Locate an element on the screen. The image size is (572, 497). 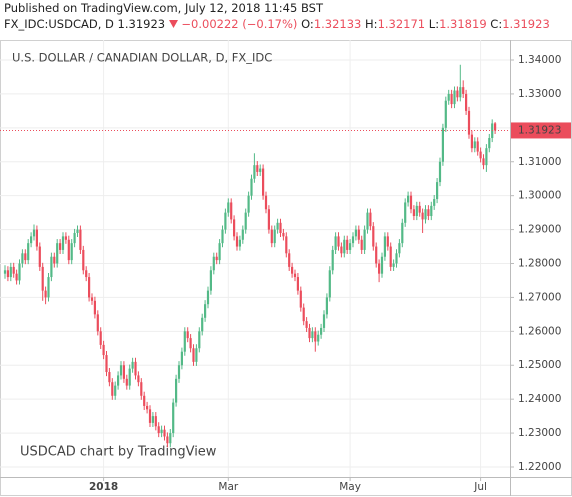
x-tick-label: Mar is located at coordinates (228, 487).